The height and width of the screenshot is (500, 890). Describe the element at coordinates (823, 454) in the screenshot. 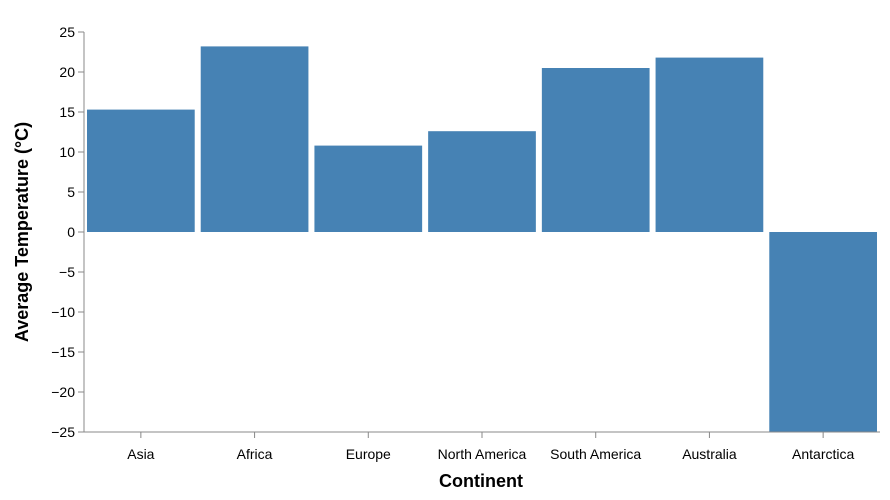

I see `x-tick-label: Antarctica` at that location.